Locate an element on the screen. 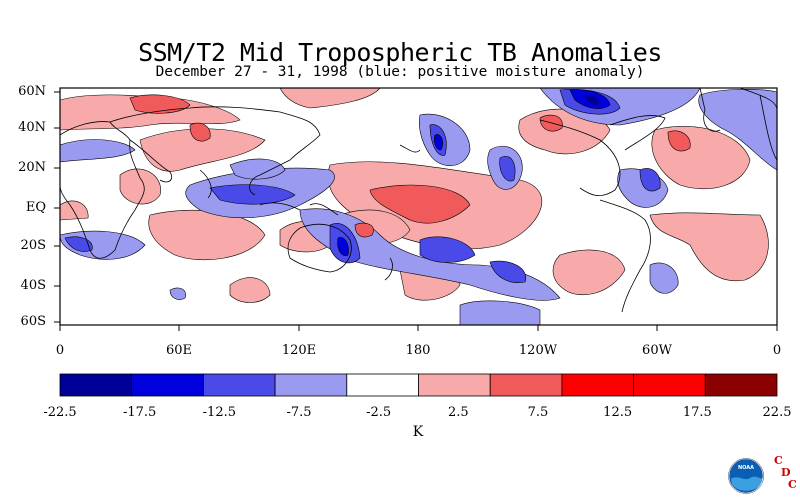  colorbar-tick-label: -12.5 is located at coordinates (219, 412).